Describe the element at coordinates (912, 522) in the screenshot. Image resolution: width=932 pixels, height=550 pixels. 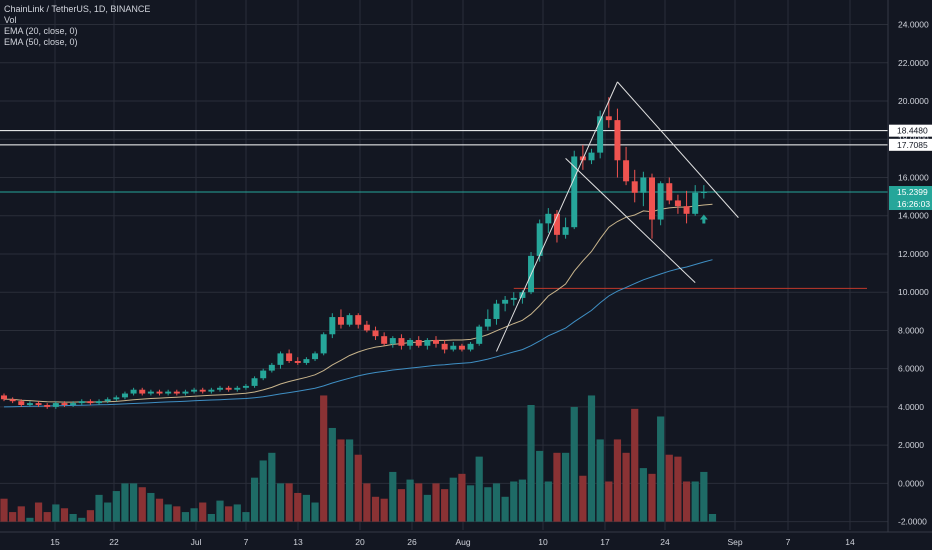
I see `price-tick-label: -2.0000` at that location.